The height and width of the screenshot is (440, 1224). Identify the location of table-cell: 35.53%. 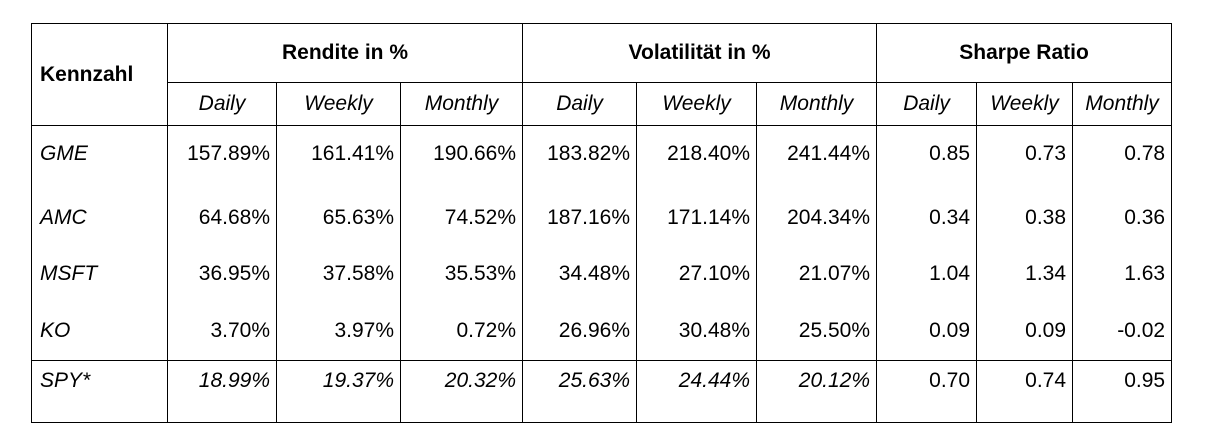
(461, 274).